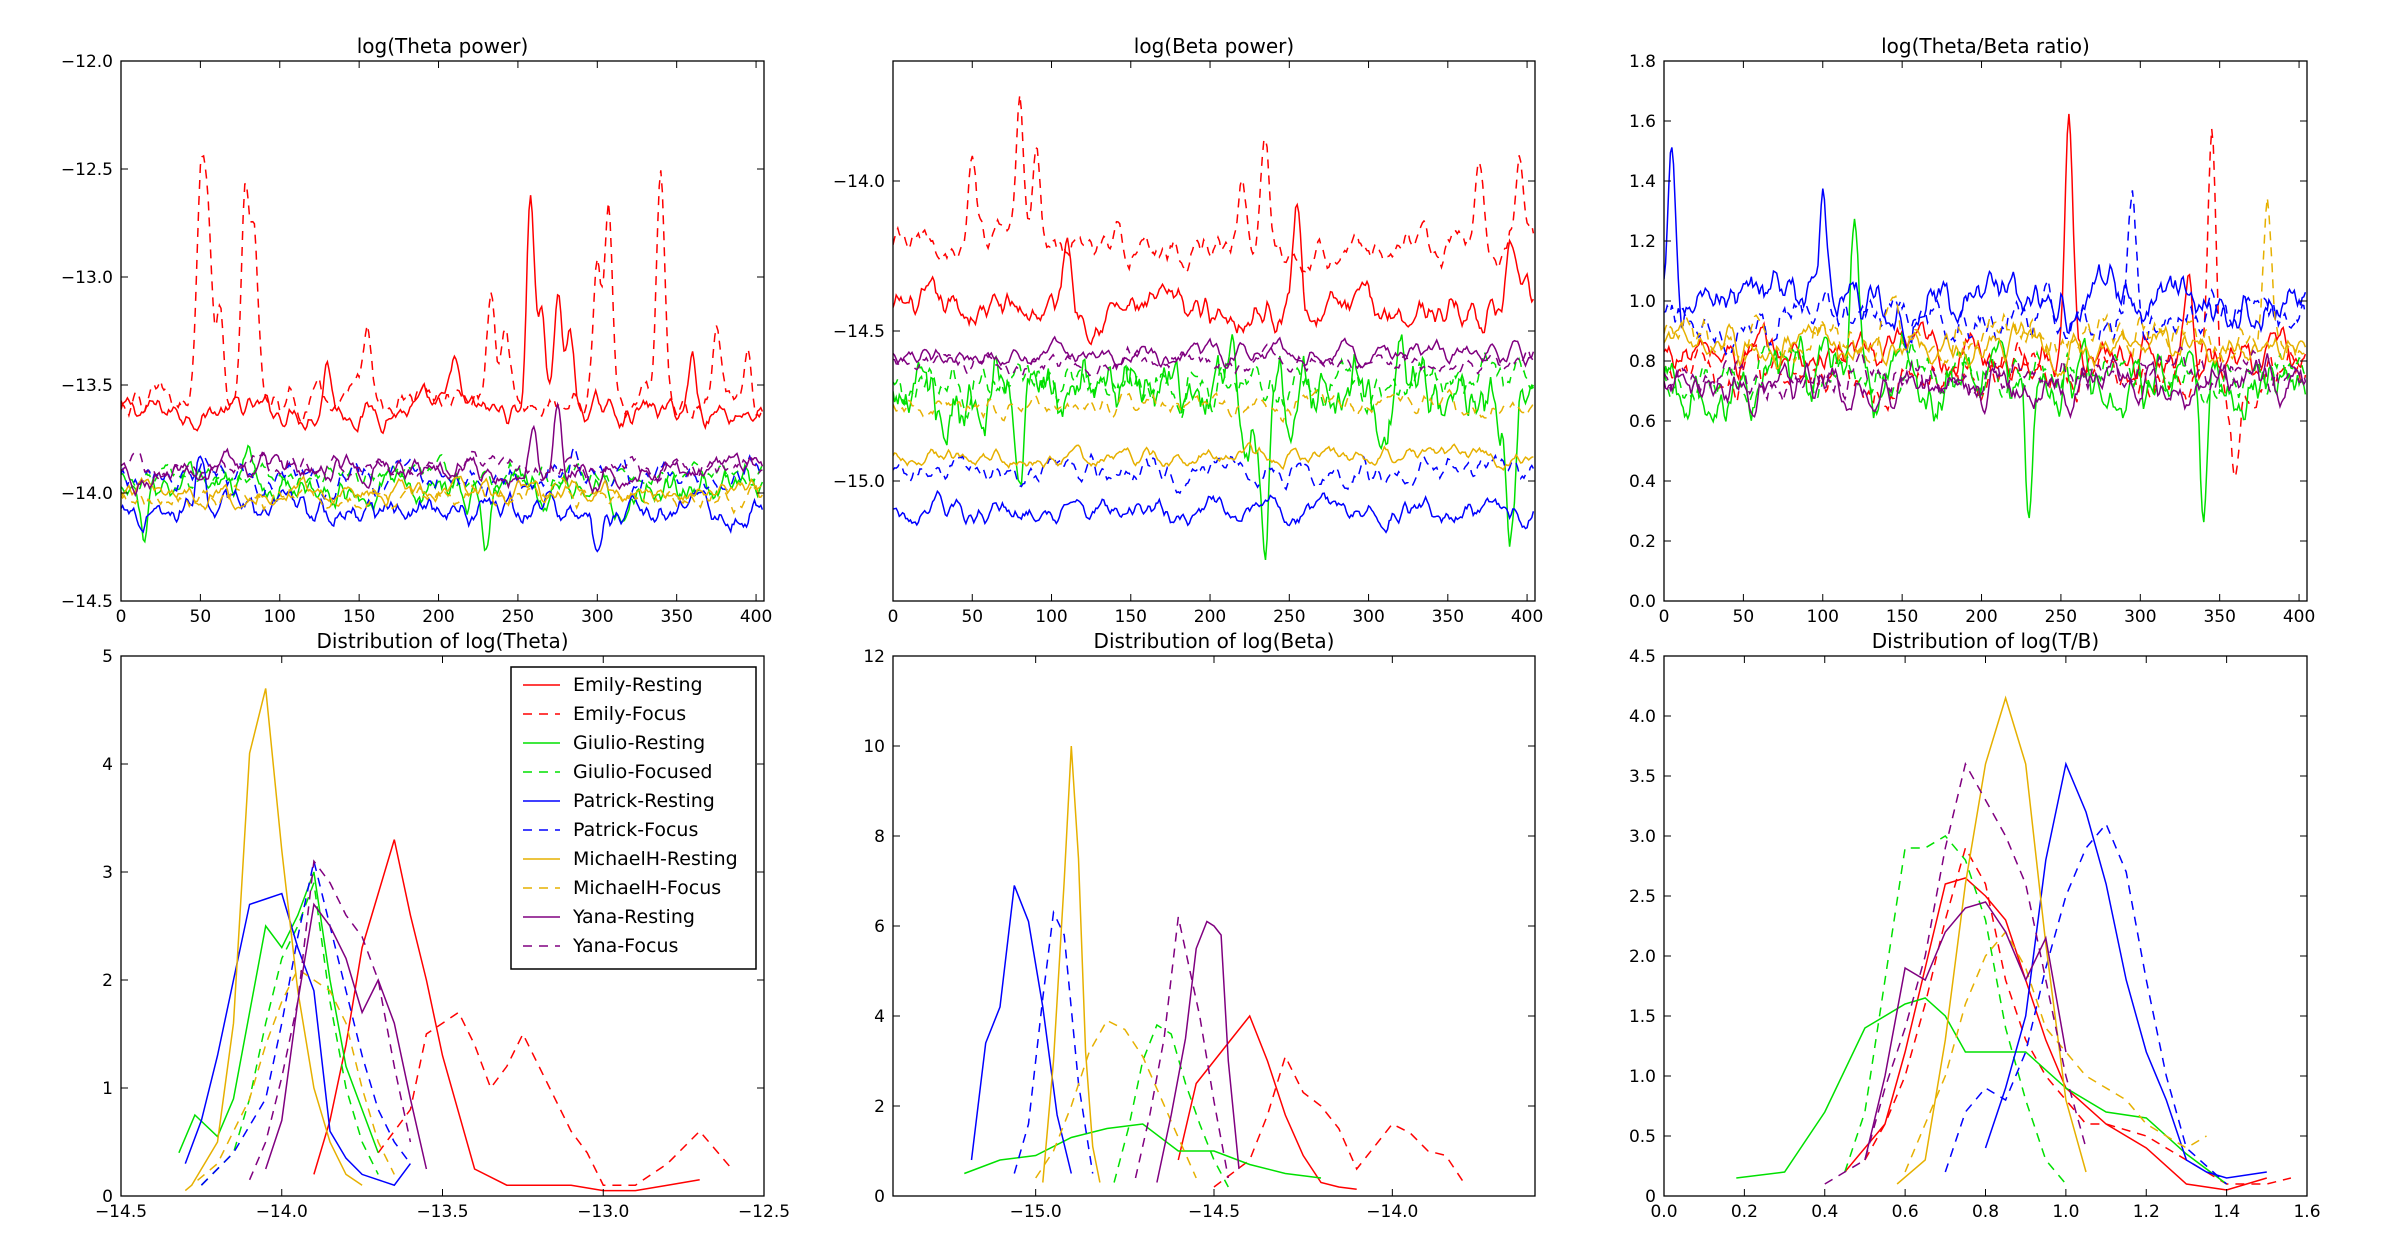  I want to click on panel-title: log(Beta power), so click(1214, 46).